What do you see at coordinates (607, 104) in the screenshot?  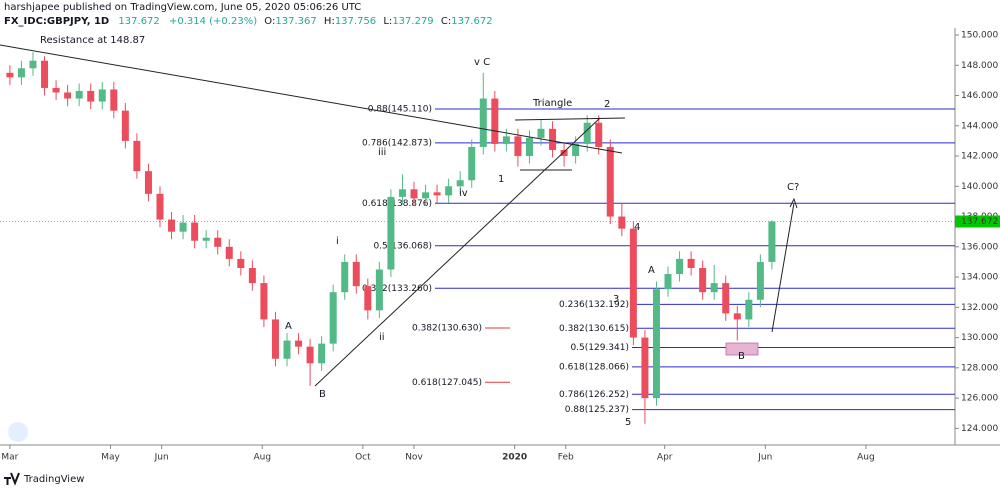 I see `annotation: 2` at bounding box center [607, 104].